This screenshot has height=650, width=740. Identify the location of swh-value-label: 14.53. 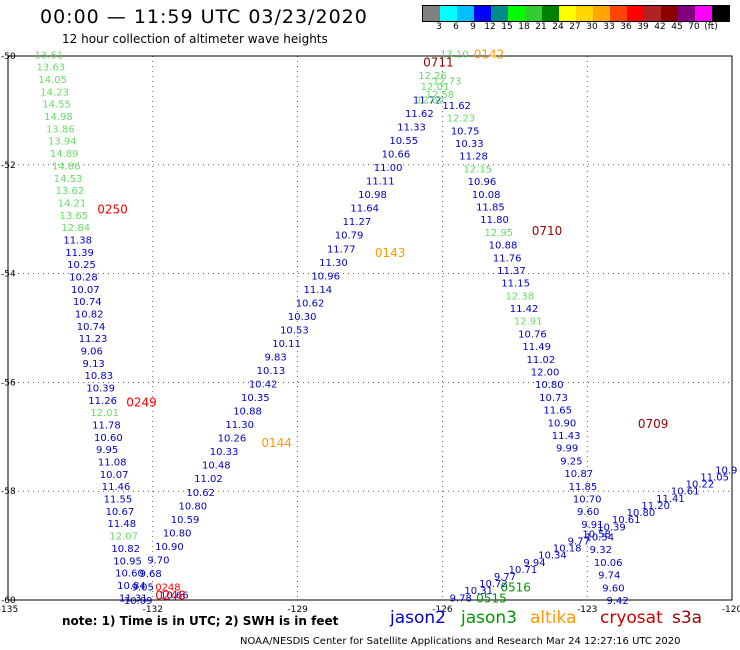
(68, 179).